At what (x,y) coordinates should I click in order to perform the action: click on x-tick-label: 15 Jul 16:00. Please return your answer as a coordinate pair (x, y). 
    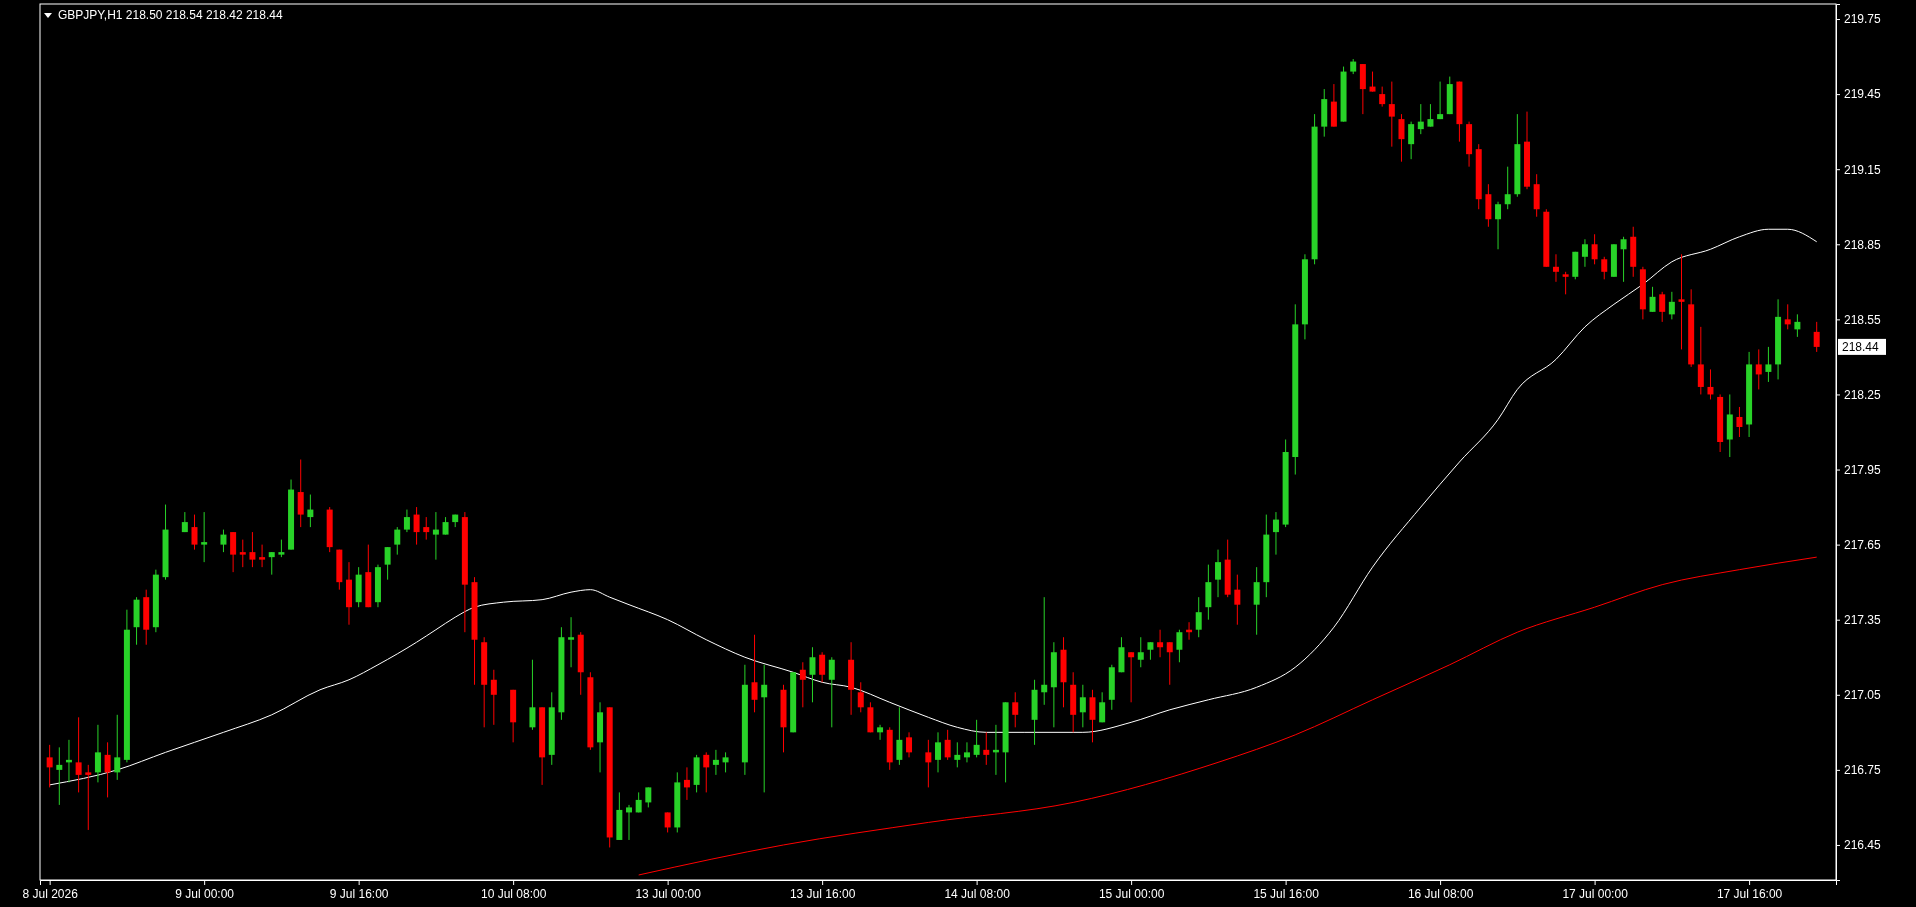
    Looking at the image, I should click on (1286, 893).